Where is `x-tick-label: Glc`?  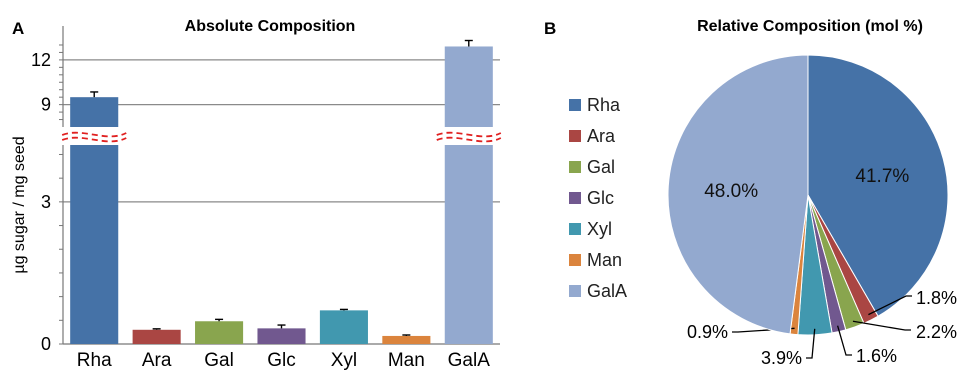 x-tick-label: Glc is located at coordinates (281, 360).